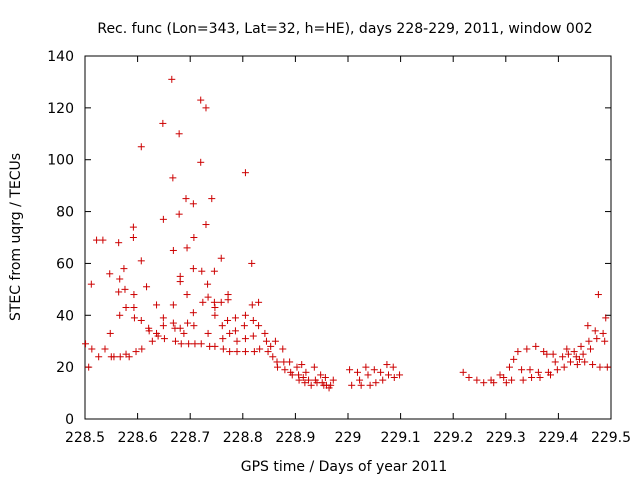  Describe the element at coordinates (60, 57) in the screenshot. I see `y-tick-label: 140` at that location.